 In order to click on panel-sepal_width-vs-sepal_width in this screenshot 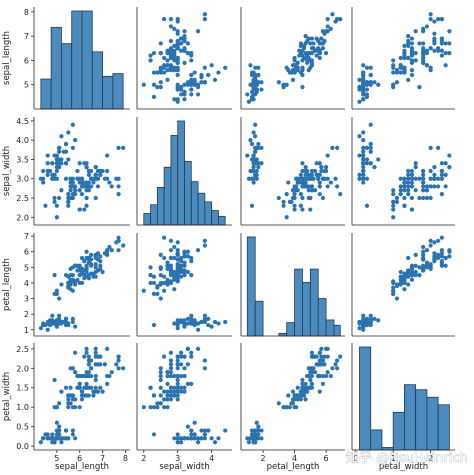, I will do `click(184, 171)`.